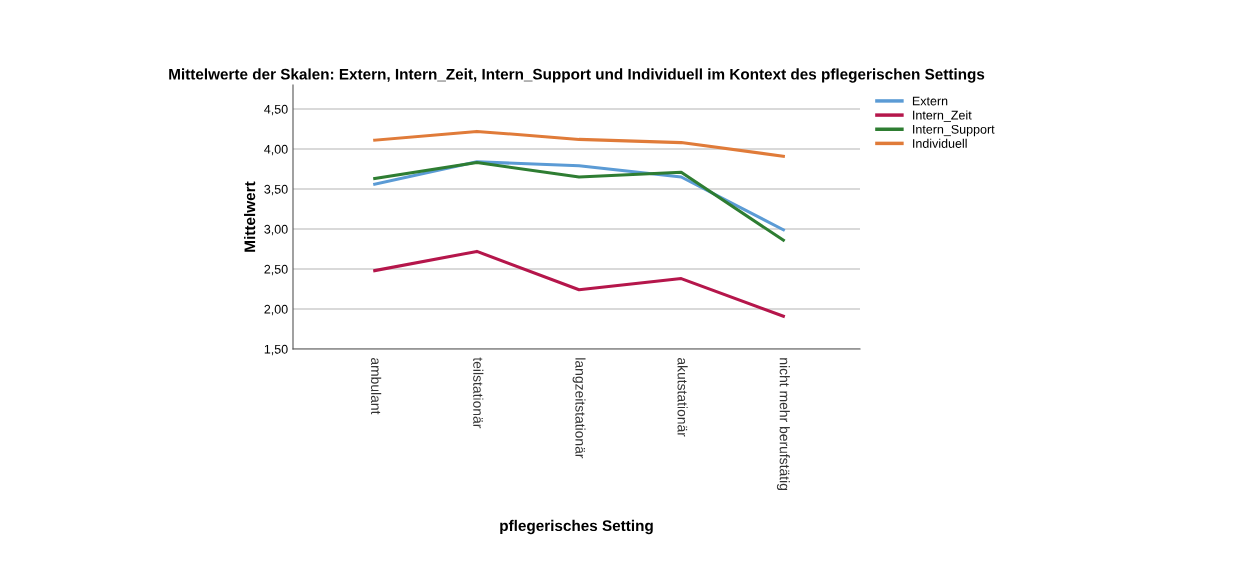  What do you see at coordinates (942, 116) in the screenshot?
I see `legend-label: Intern_Zeit` at bounding box center [942, 116].